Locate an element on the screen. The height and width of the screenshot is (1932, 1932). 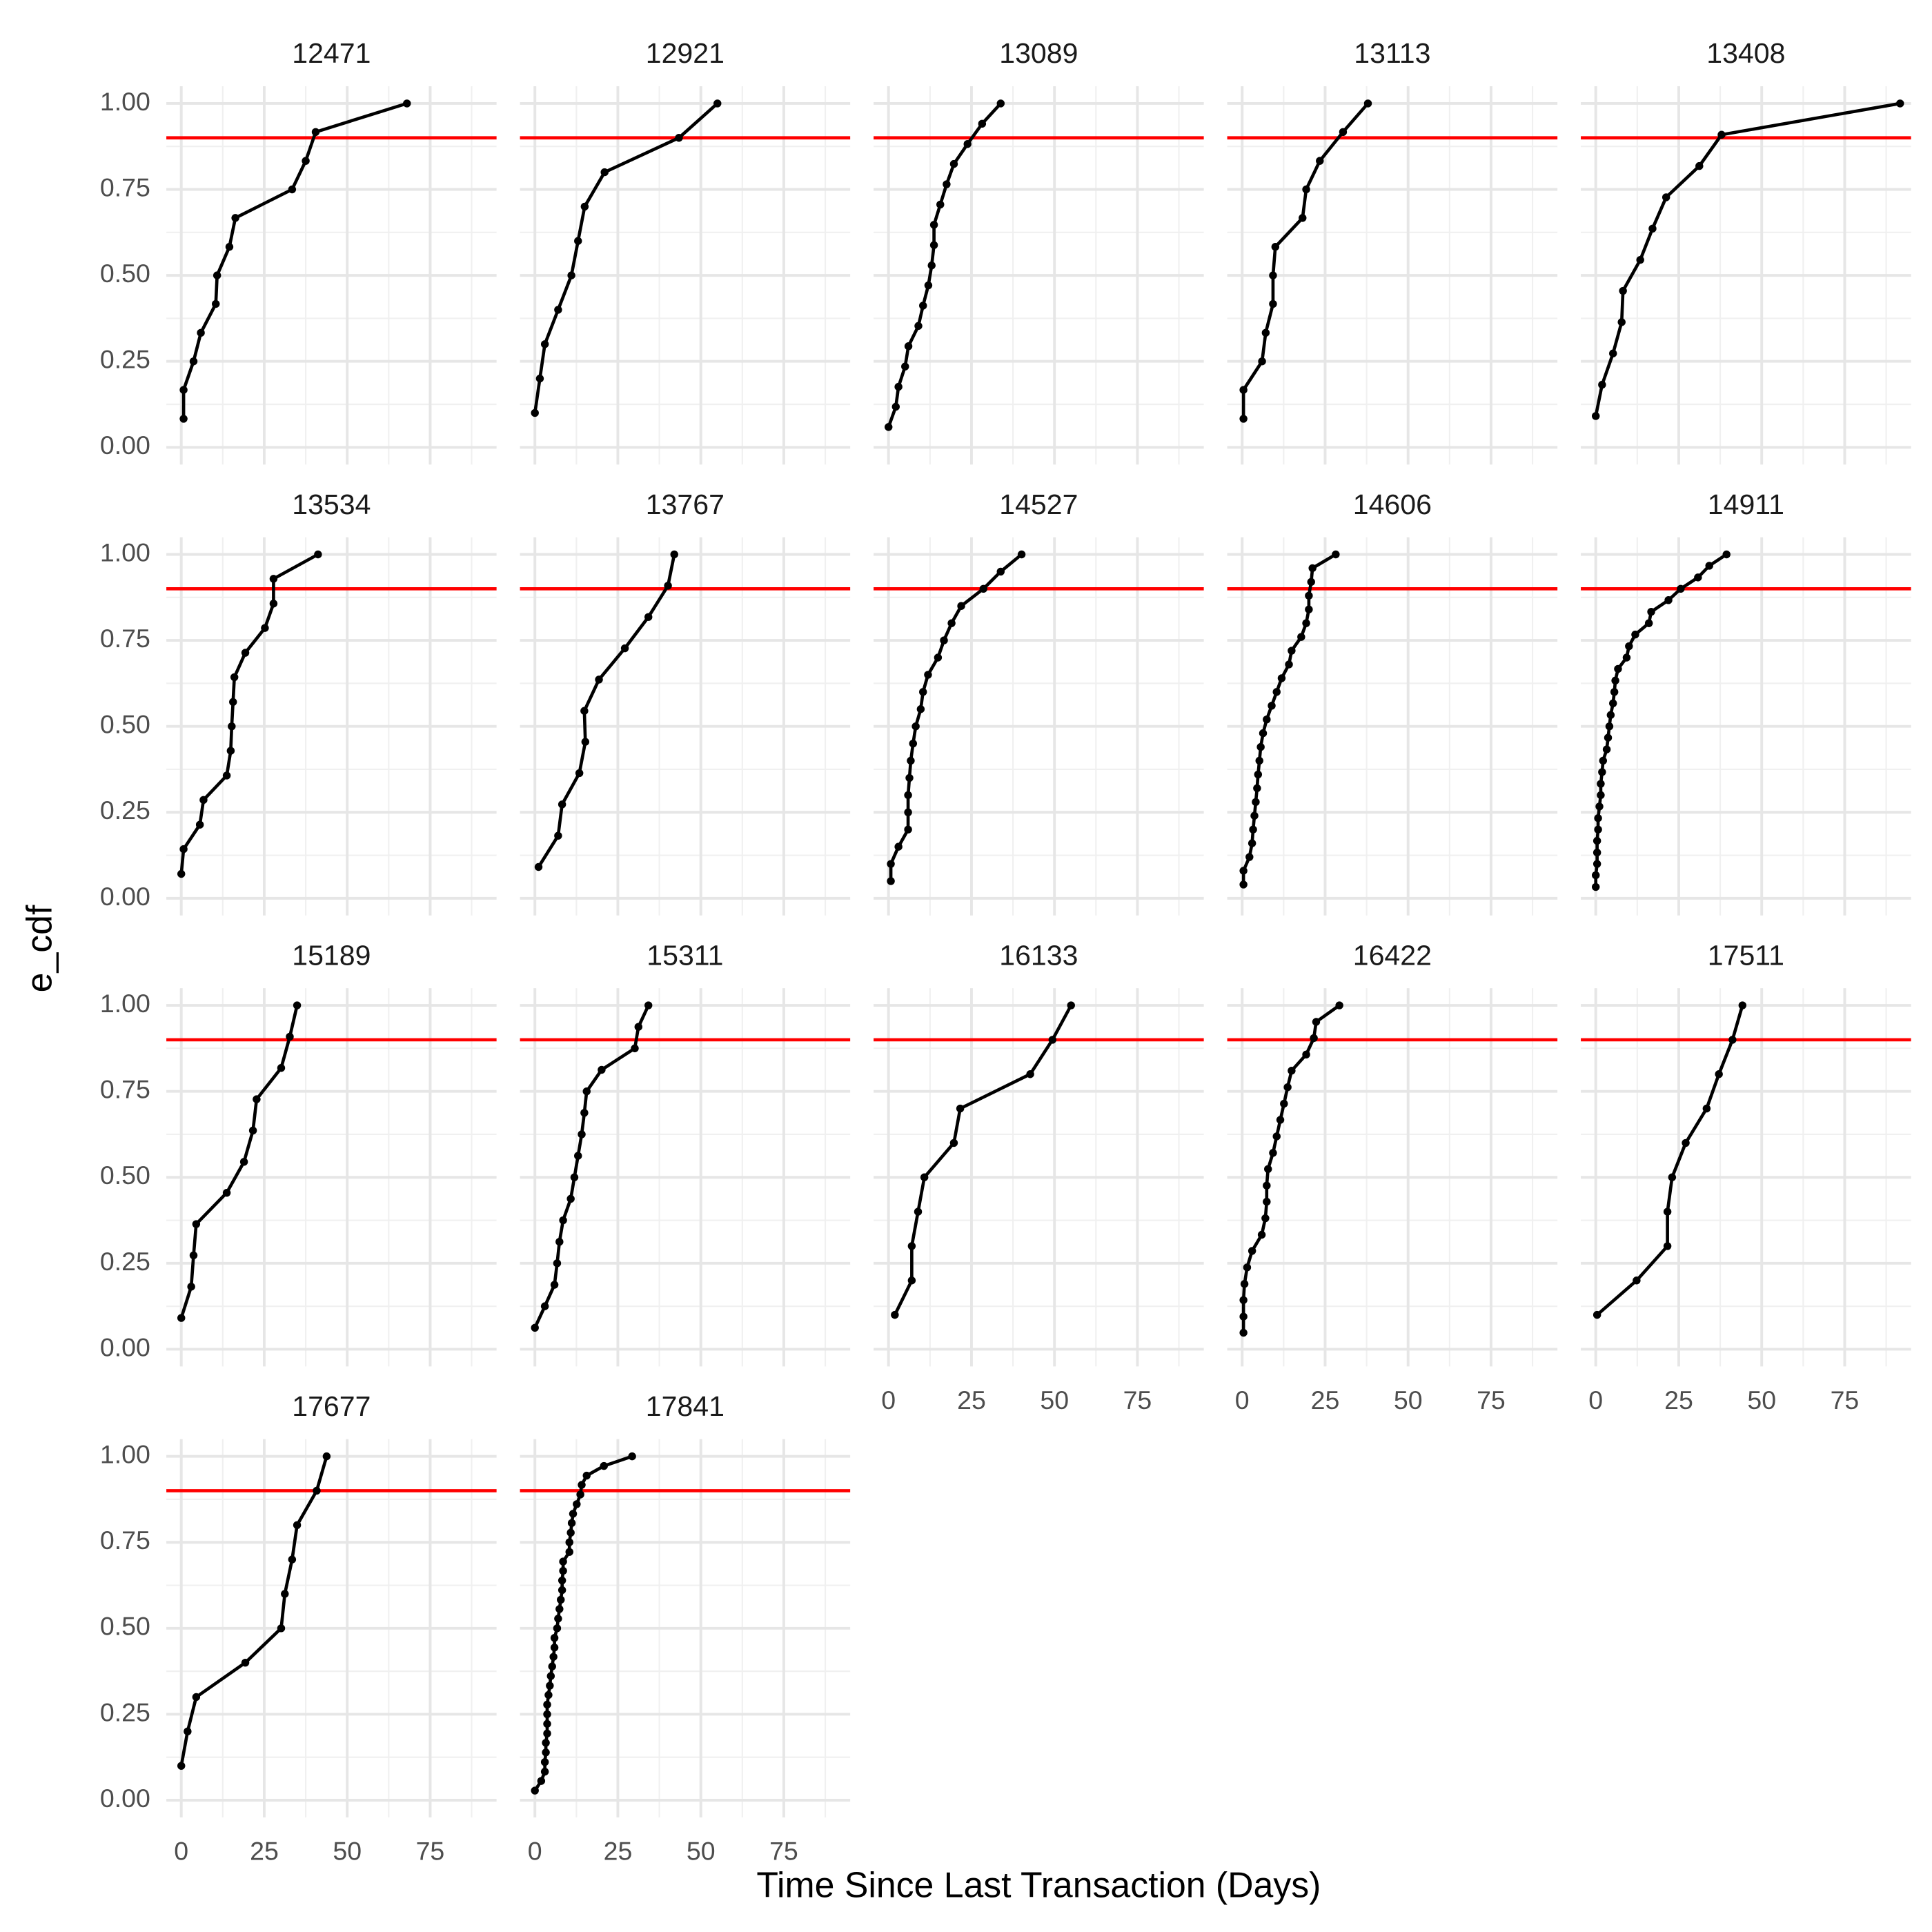
panel-title: 13767 is located at coordinates (685, 504).